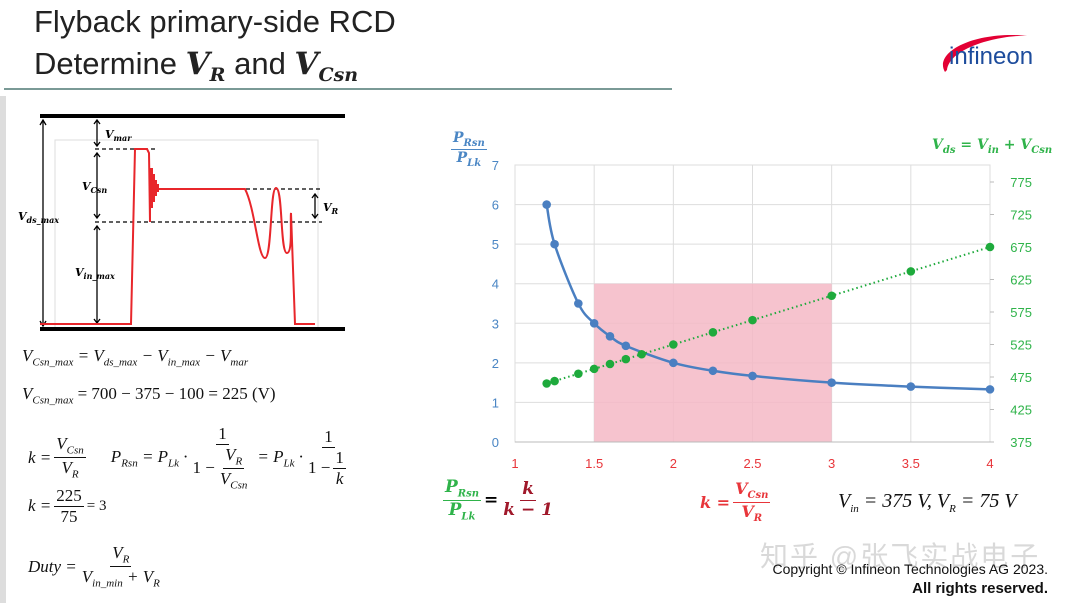 This screenshot has height=603, width=1080. I want to click on right-axis-title: Vds = Vin + VCsn, so click(992, 146).